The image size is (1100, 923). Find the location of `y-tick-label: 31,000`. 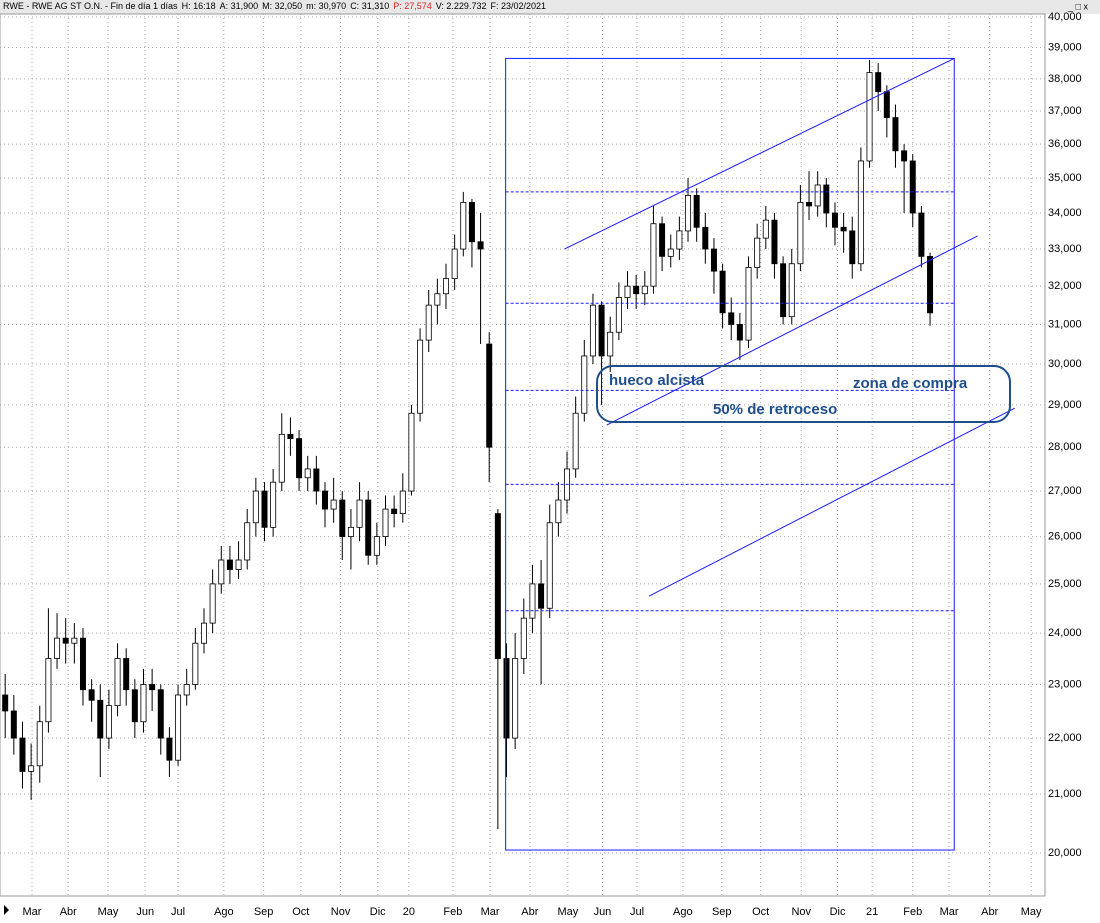

y-tick-label: 31,000 is located at coordinates (1065, 324).